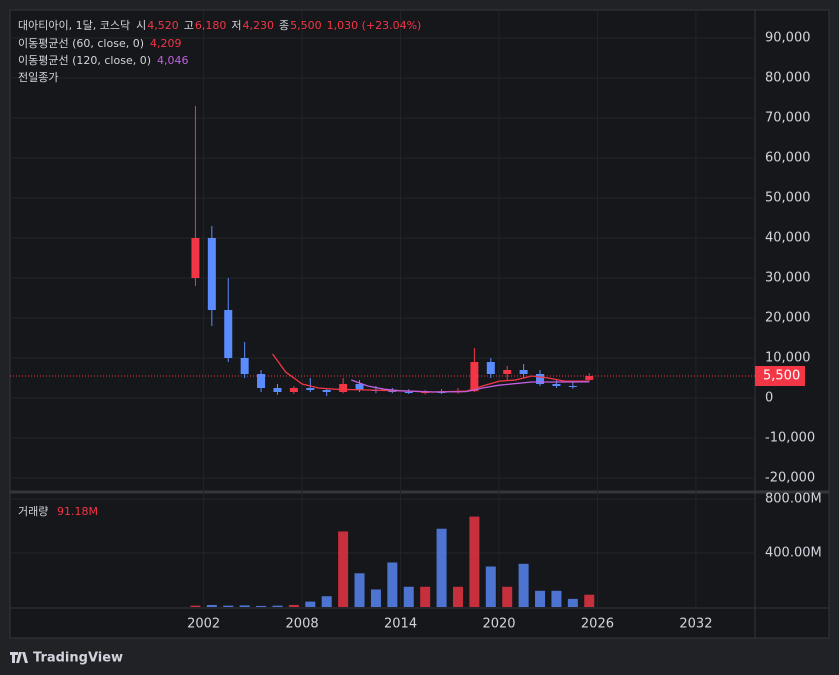 This screenshot has height=675, width=839. Describe the element at coordinates (284, 25) in the screenshot. I see `header-close-label: 종` at that location.